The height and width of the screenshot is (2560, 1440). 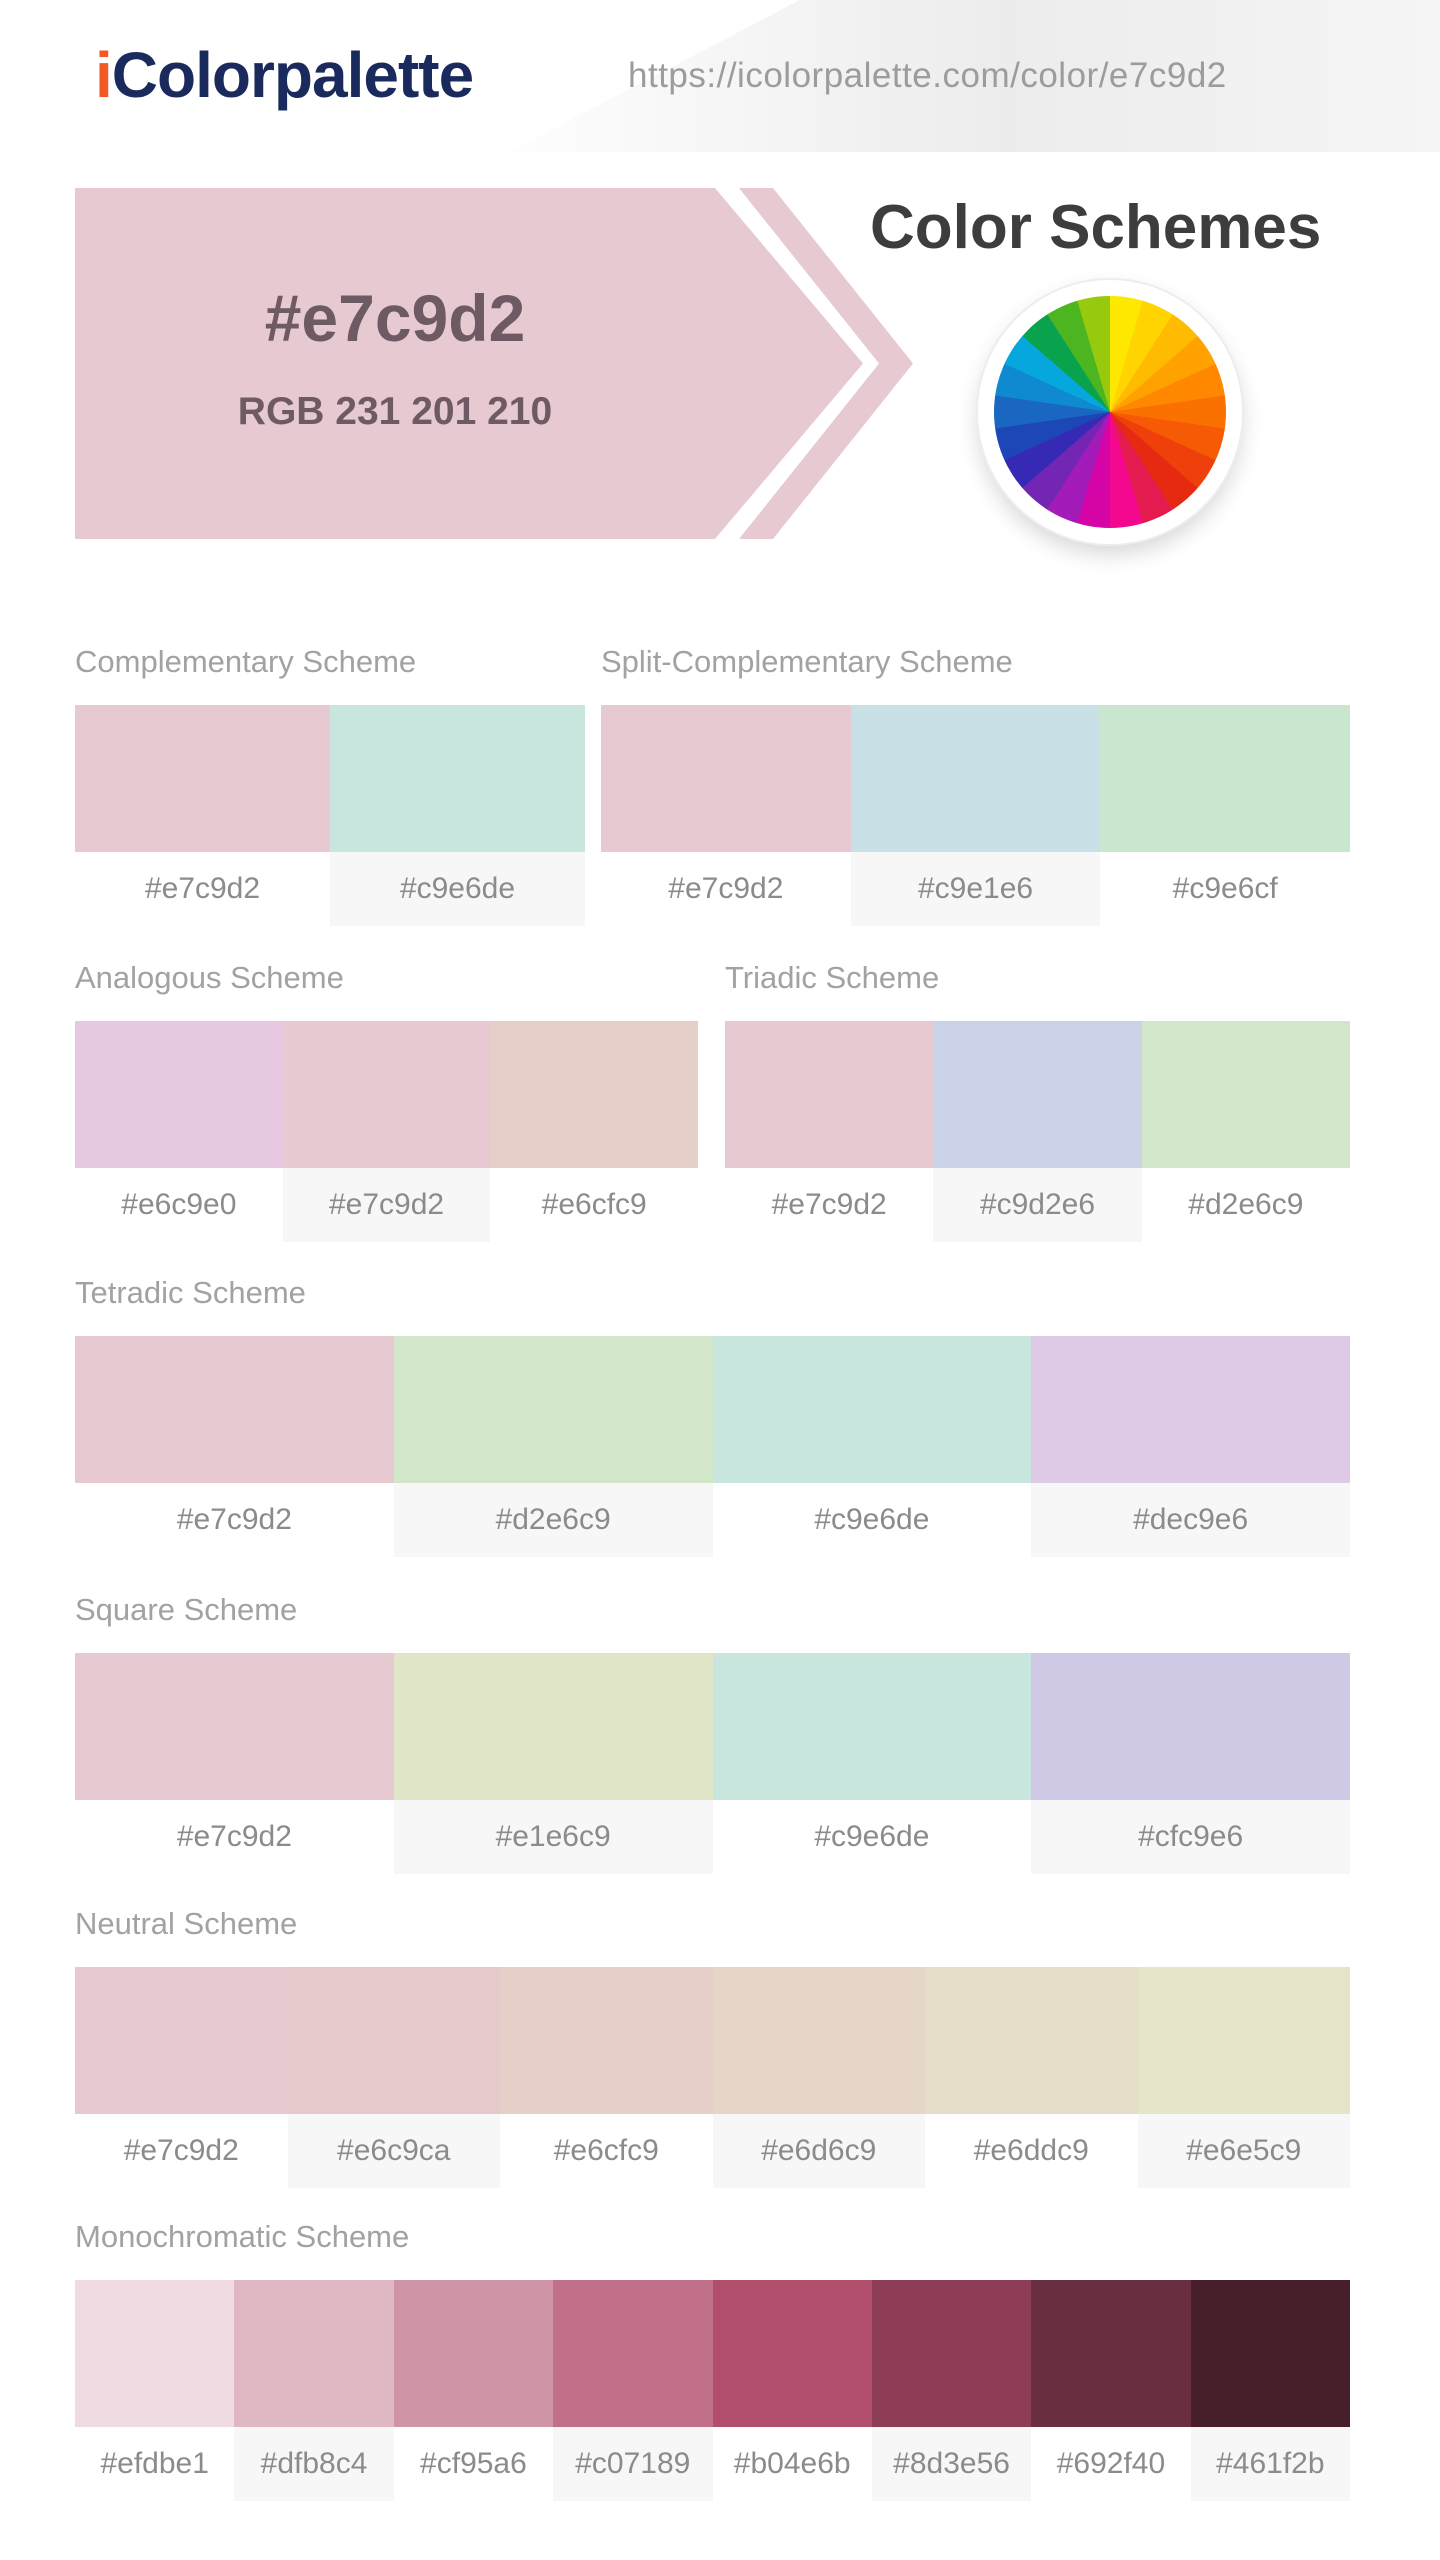 What do you see at coordinates (314, 2464) in the screenshot?
I see `hex-label: #dfb8c4` at bounding box center [314, 2464].